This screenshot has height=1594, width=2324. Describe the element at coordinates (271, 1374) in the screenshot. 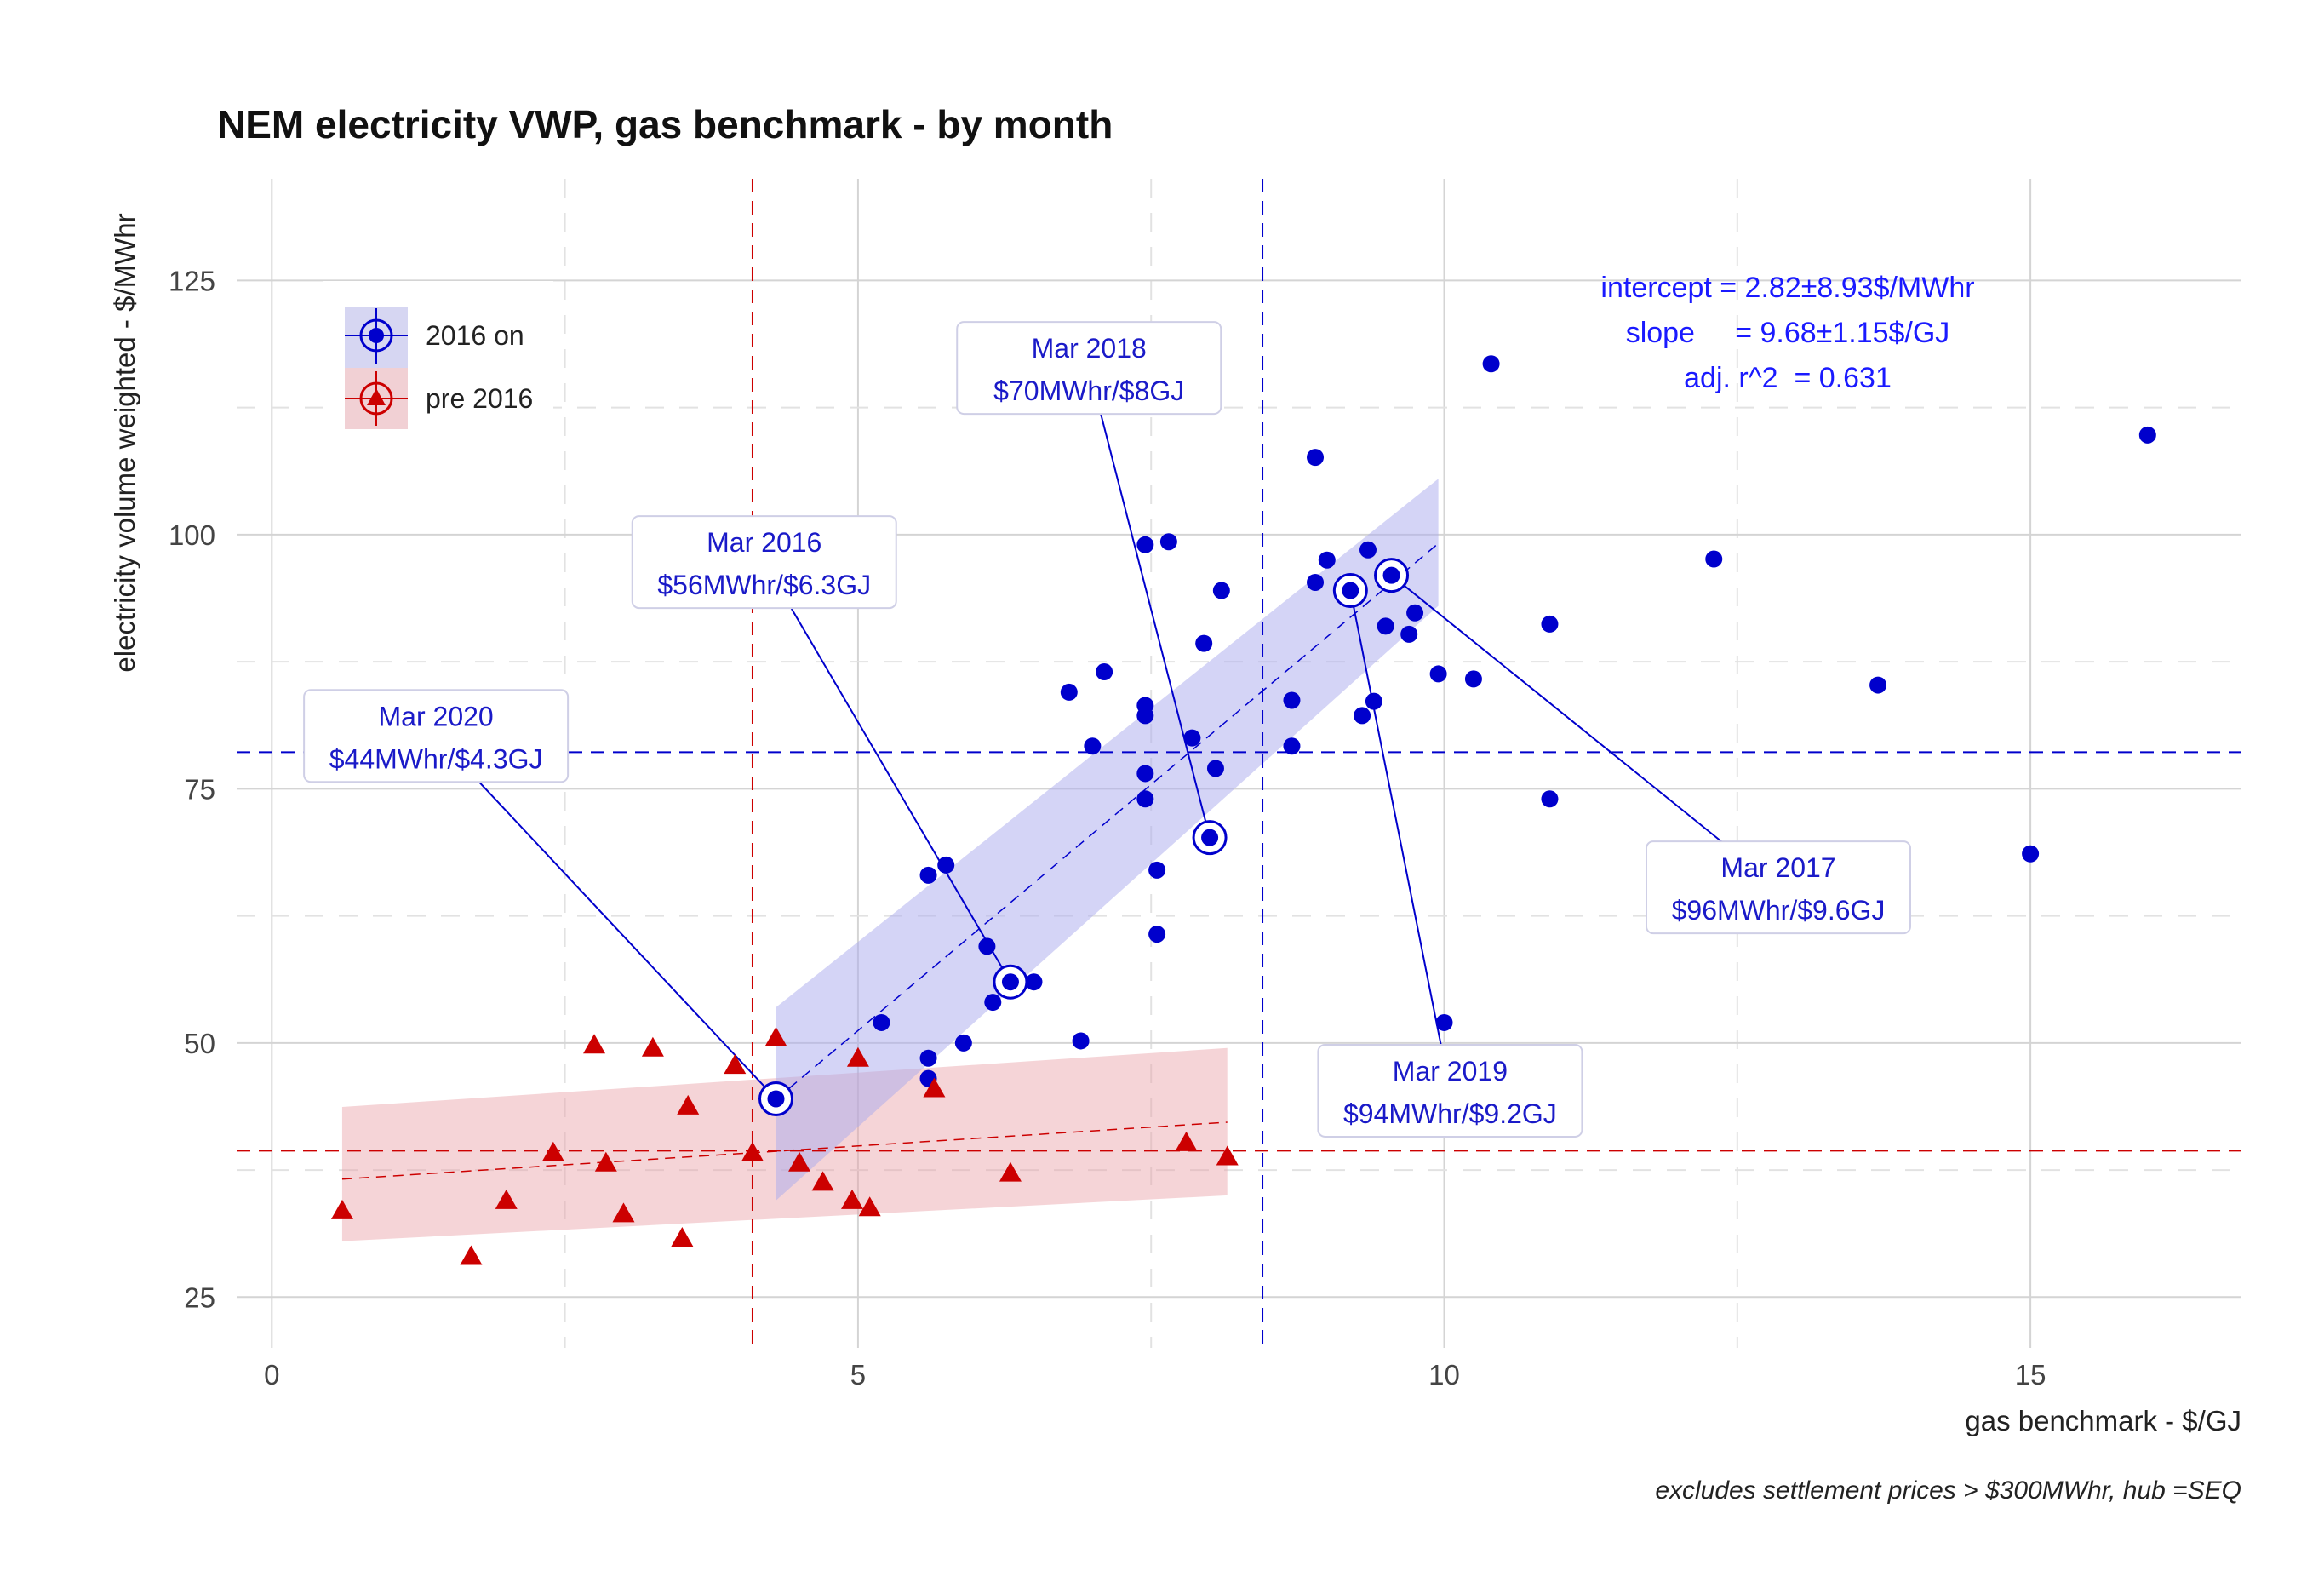

I see `x-tick-label: 0` at that location.